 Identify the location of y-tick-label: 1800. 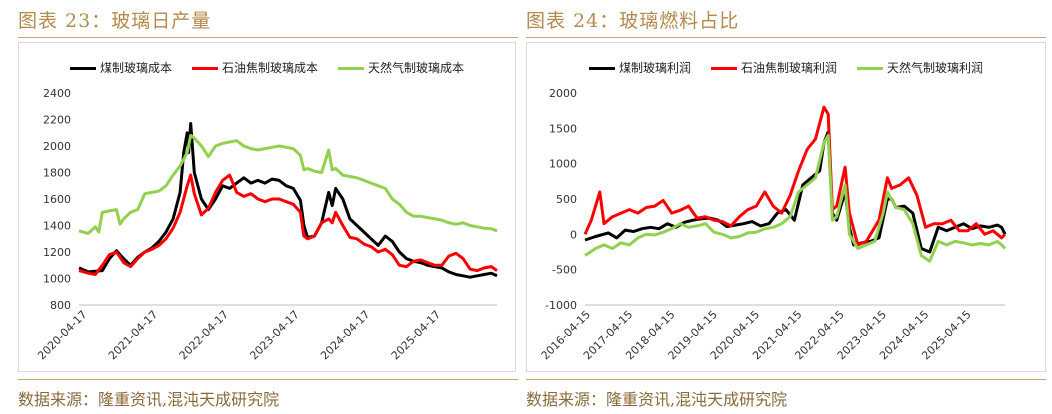
(57, 173).